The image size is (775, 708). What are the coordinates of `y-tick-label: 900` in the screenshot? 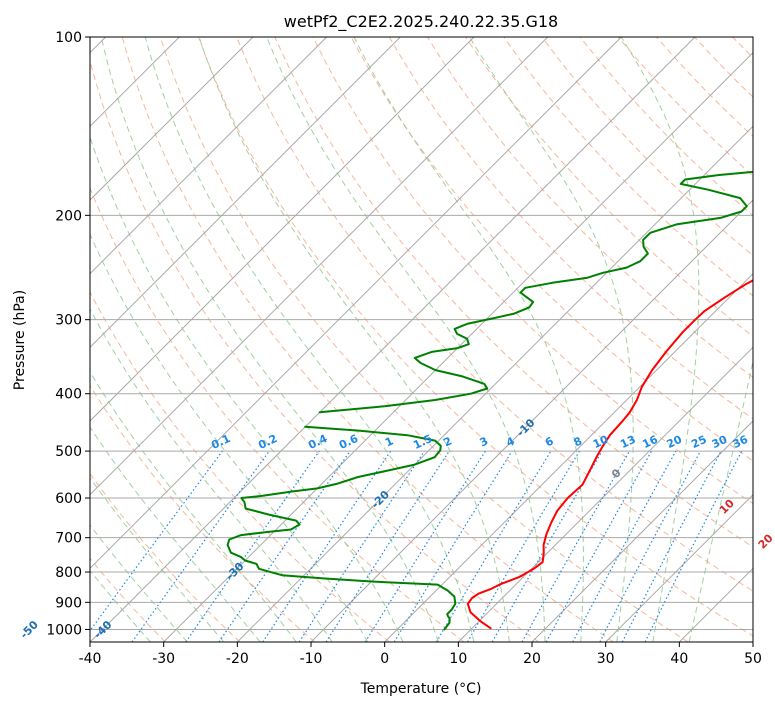 It's located at (68, 603).